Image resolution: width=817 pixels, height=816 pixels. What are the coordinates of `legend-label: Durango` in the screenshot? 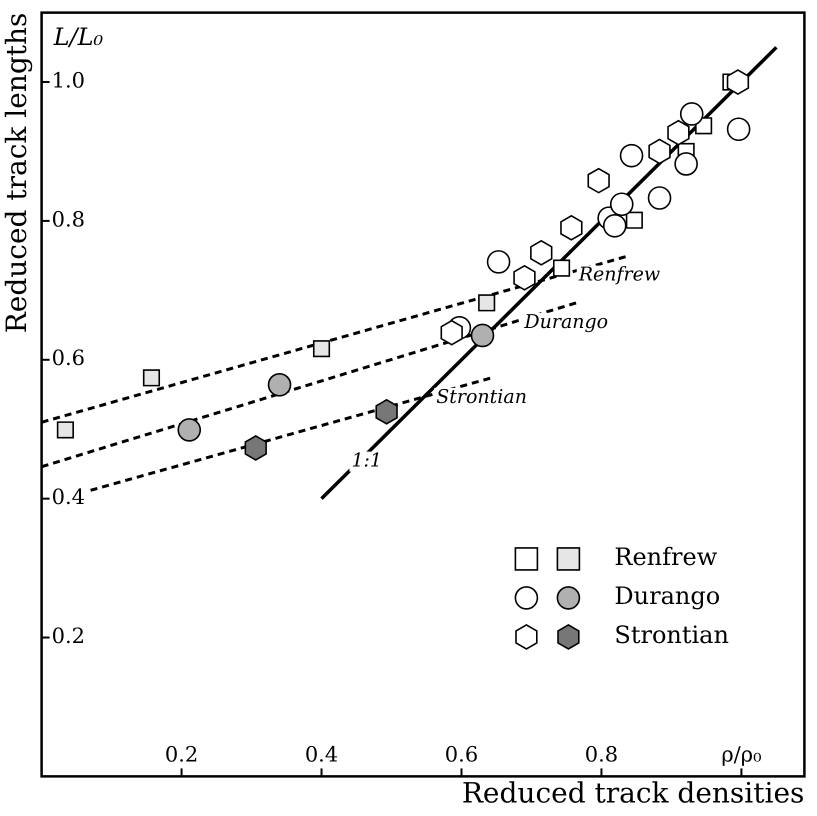 It's located at (667, 596).